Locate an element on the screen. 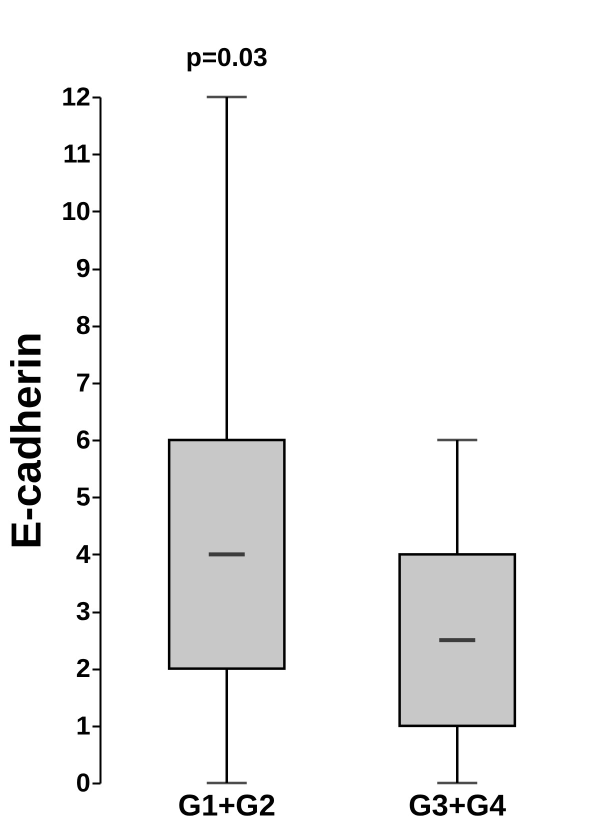  y-tick-label: 12 is located at coordinates (76, 97).